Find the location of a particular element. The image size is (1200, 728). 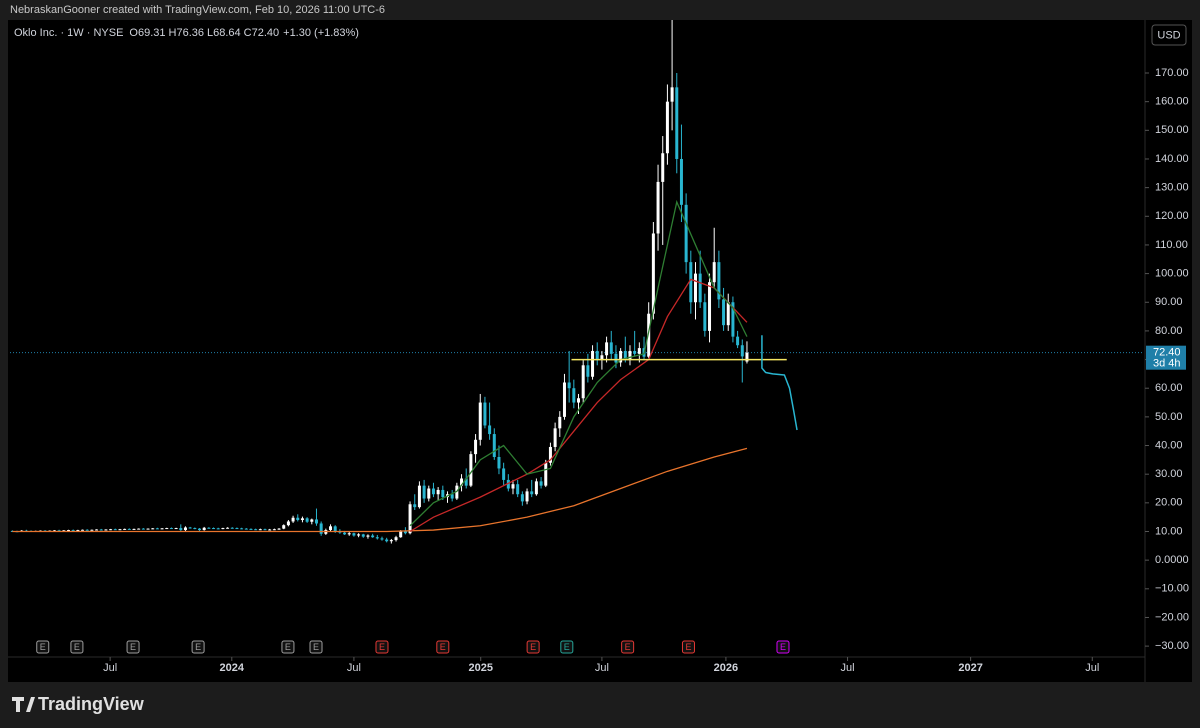

y-tick-label: 10.00 is located at coordinates (1169, 531).